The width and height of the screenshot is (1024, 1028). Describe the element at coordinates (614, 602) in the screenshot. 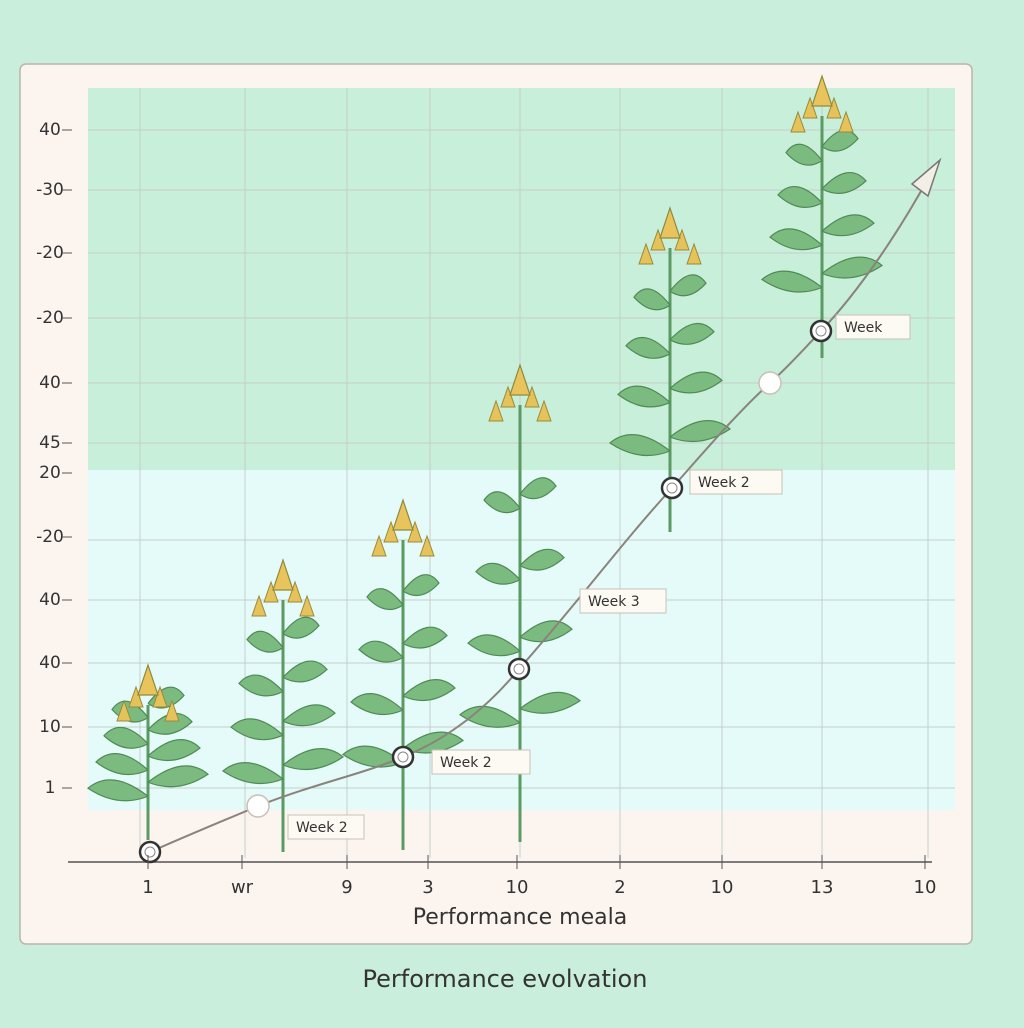

I see `callout-label: Week 3` at that location.